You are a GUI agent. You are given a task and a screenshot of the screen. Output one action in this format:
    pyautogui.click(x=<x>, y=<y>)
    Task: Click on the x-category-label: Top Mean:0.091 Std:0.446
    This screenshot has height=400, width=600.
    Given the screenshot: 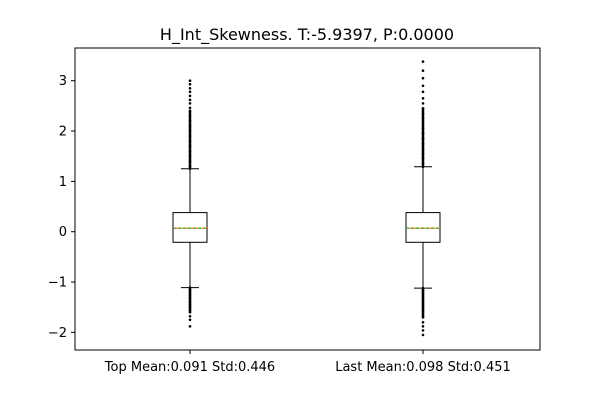 What is the action you would take?
    pyautogui.click(x=189, y=367)
    